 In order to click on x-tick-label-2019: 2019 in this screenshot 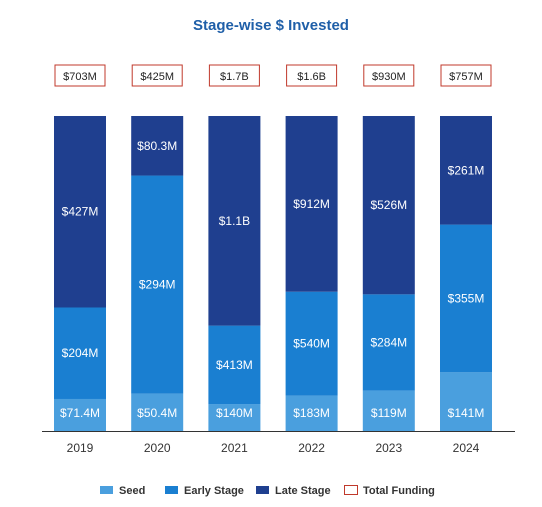, I will do `click(80, 448)`.